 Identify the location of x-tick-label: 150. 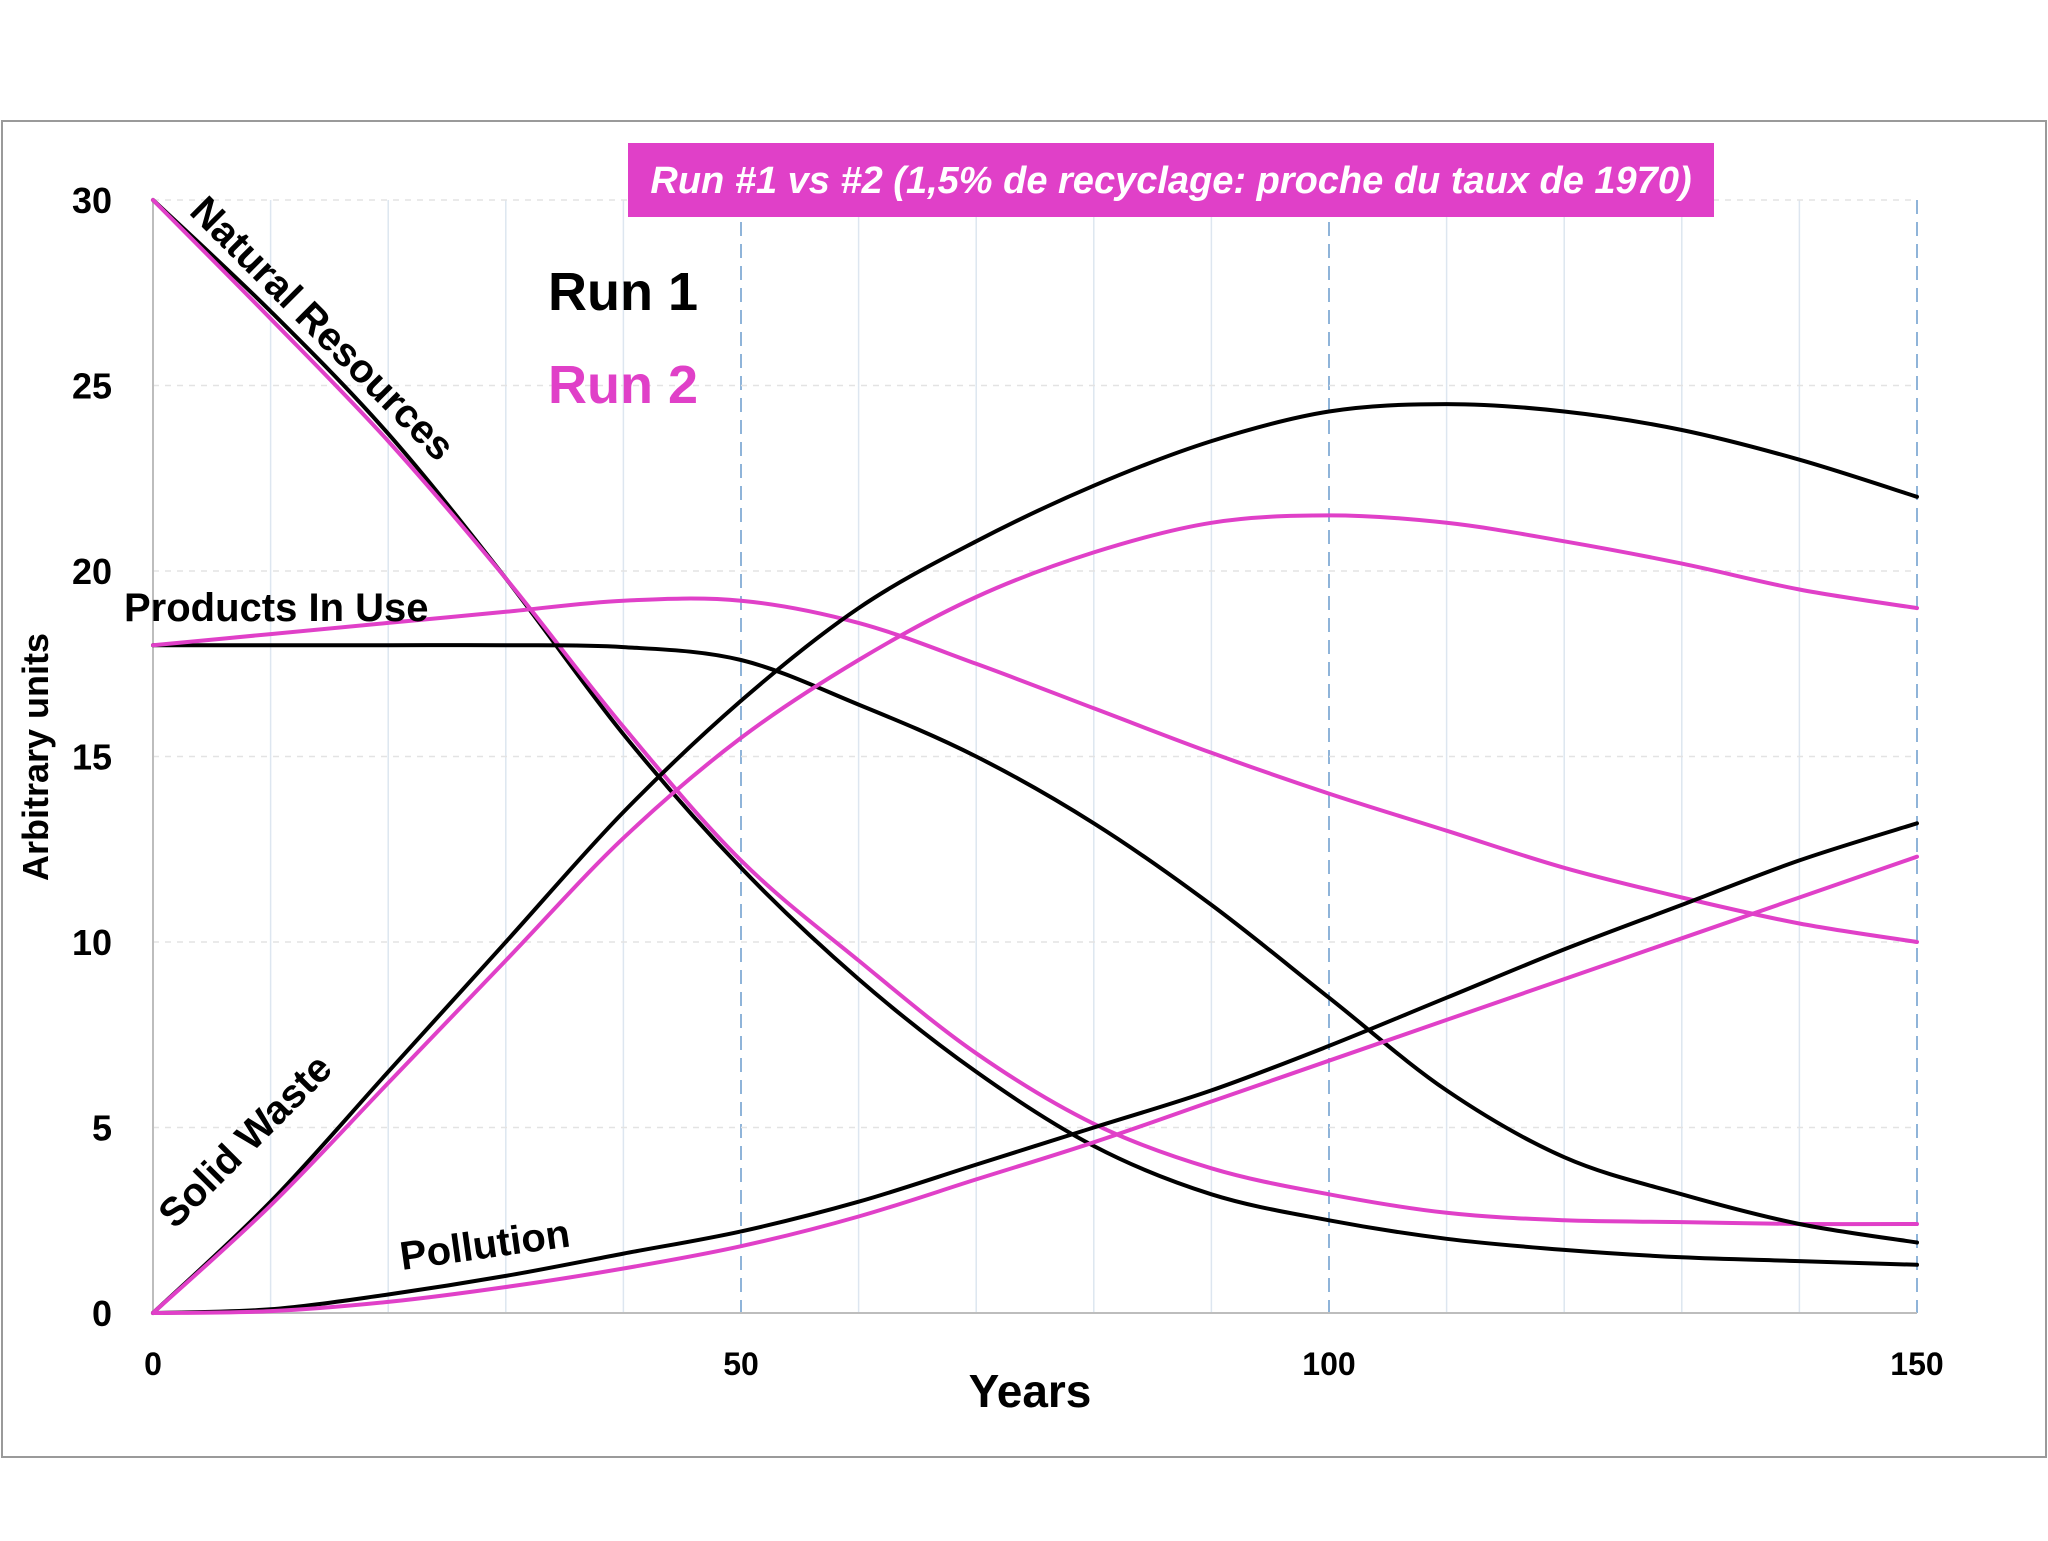
(1916, 1364).